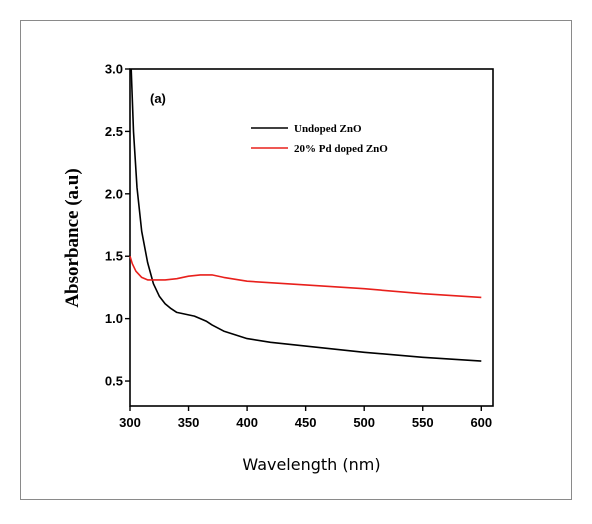 This screenshot has height=524, width=592. I want to click on x-tick-label: 350, so click(189, 422).